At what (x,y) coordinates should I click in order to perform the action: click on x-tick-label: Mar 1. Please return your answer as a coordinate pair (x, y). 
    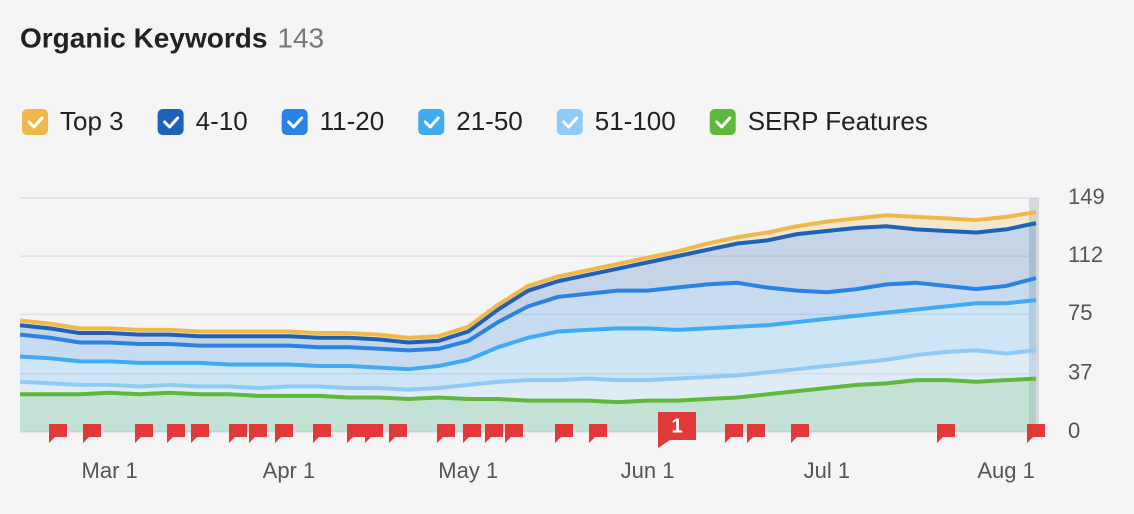
    Looking at the image, I should click on (110, 470).